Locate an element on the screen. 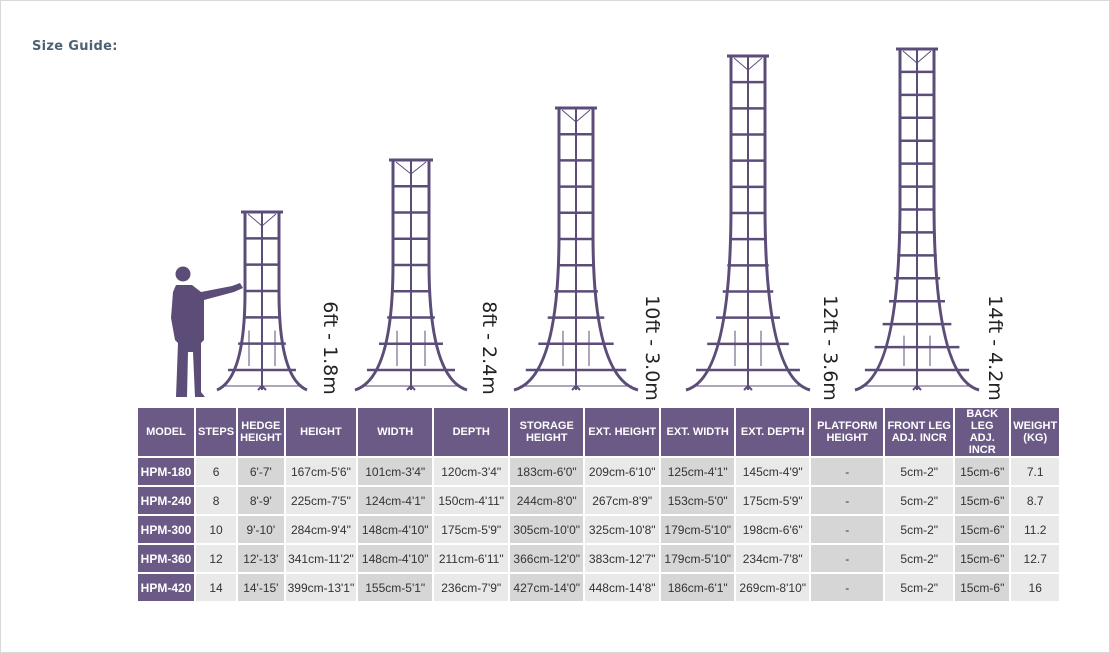 Image resolution: width=1110 pixels, height=653 pixels. column-header: EXT. DEPTH is located at coordinates (773, 432).